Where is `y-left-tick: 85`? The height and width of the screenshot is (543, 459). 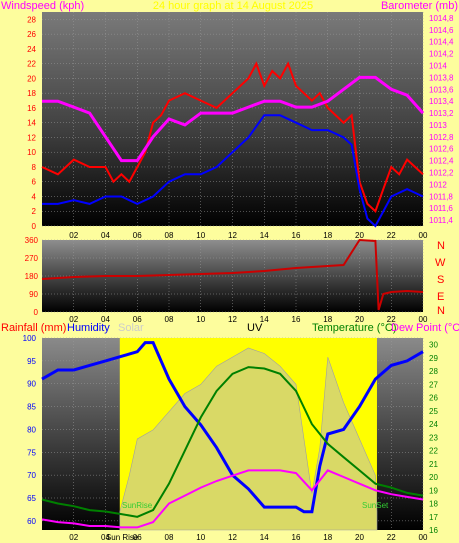 y-left-tick: 85 is located at coordinates (31, 407).